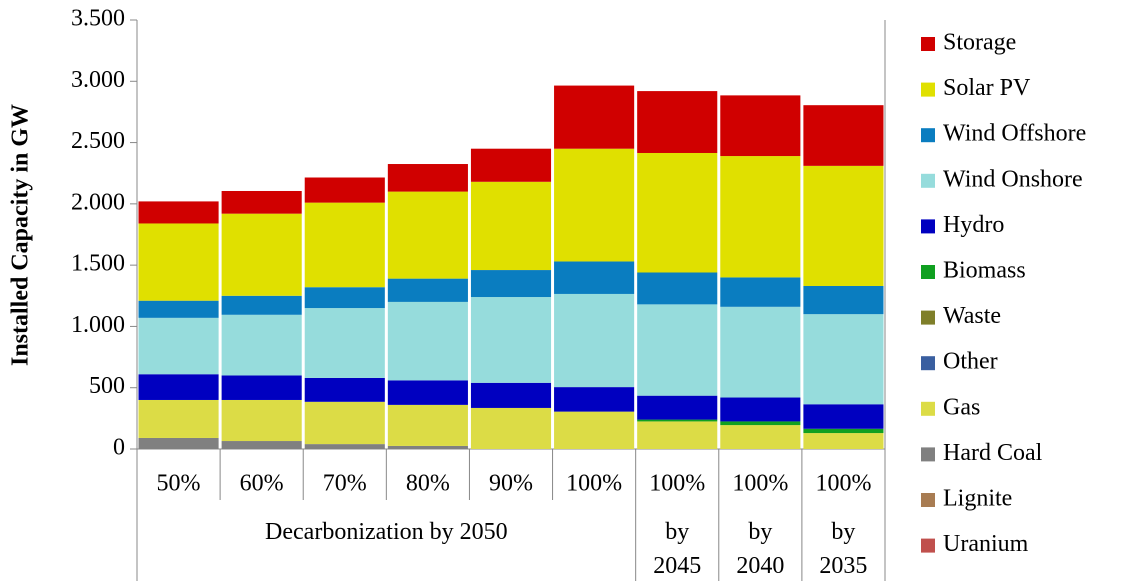  Describe the element at coordinates (986, 544) in the screenshot. I see `legend-label: Uranium` at that location.